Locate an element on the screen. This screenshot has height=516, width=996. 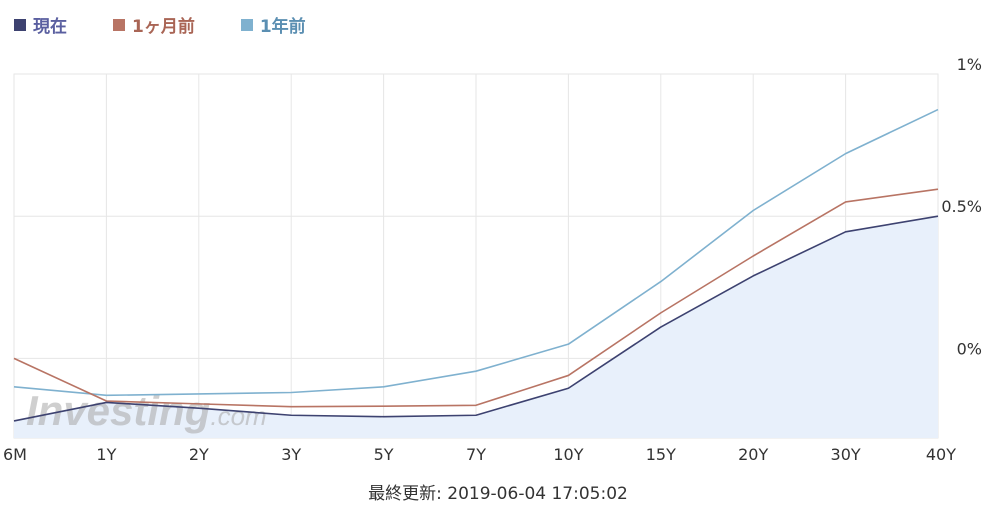
x-tick-label-40y: 40Y is located at coordinates (941, 454).